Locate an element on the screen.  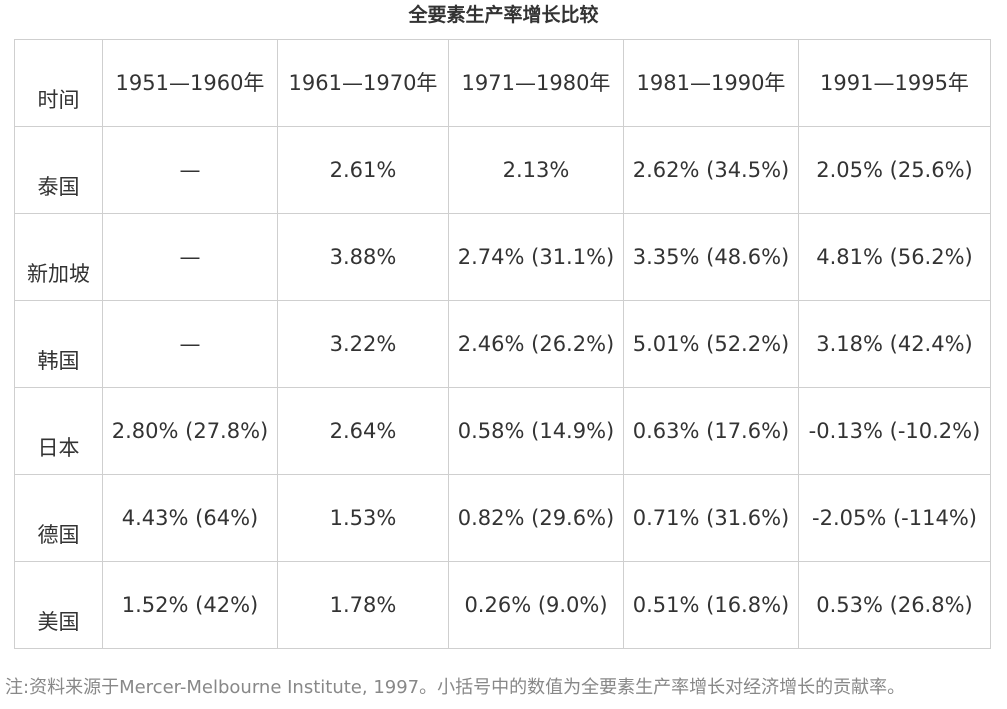
column-header: 1981—1990年 is located at coordinates (711, 83).